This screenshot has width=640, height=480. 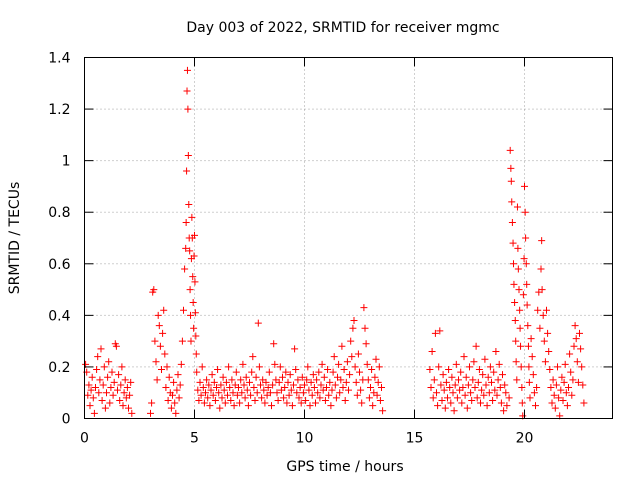 What do you see at coordinates (66, 162) in the screenshot?
I see `y-tick-label: 1` at bounding box center [66, 162].